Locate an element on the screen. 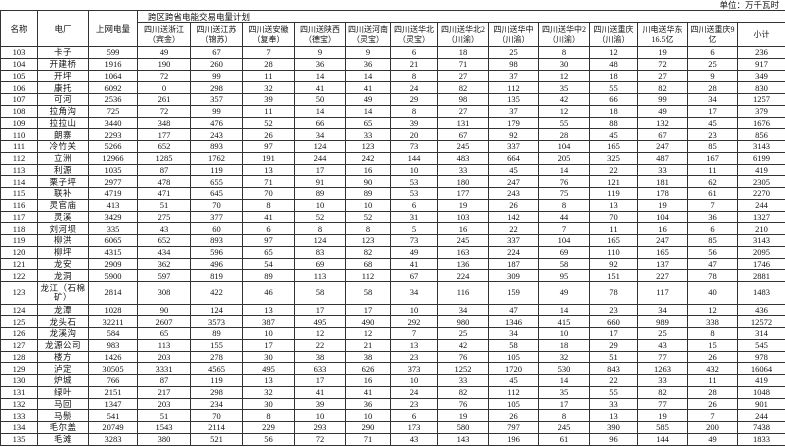 The image size is (785, 447). trade-value: 10 is located at coordinates (564, 333).